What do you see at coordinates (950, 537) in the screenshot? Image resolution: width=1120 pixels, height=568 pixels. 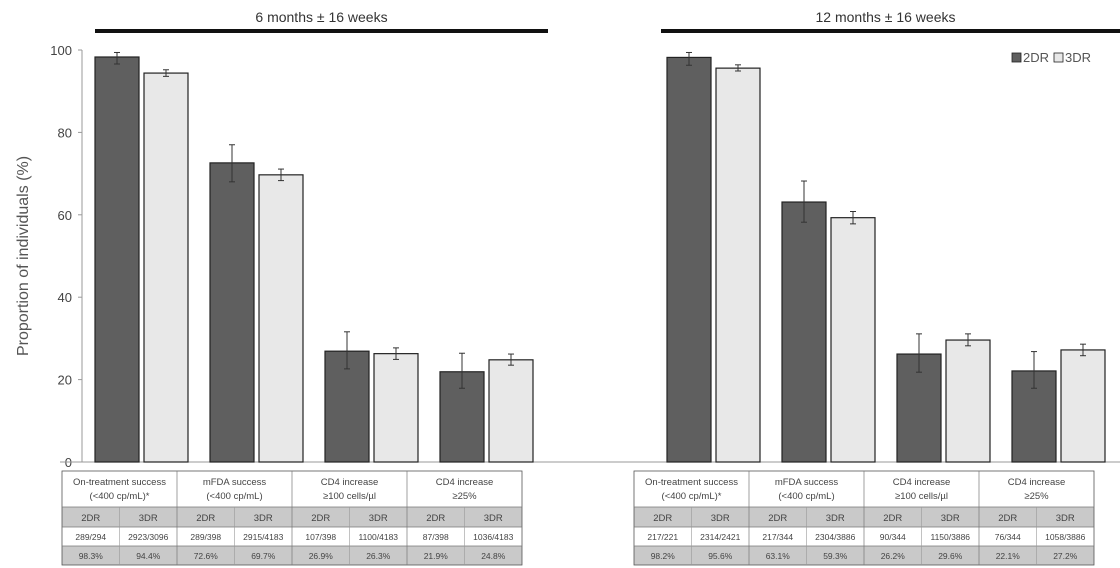 I see `table-count-cell: 1150/3886` at bounding box center [950, 537].